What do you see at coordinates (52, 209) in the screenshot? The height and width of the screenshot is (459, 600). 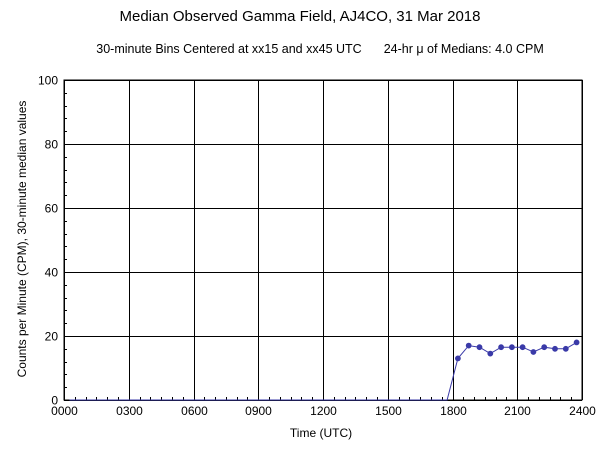 I see `y-tick-label: 60` at bounding box center [52, 209].